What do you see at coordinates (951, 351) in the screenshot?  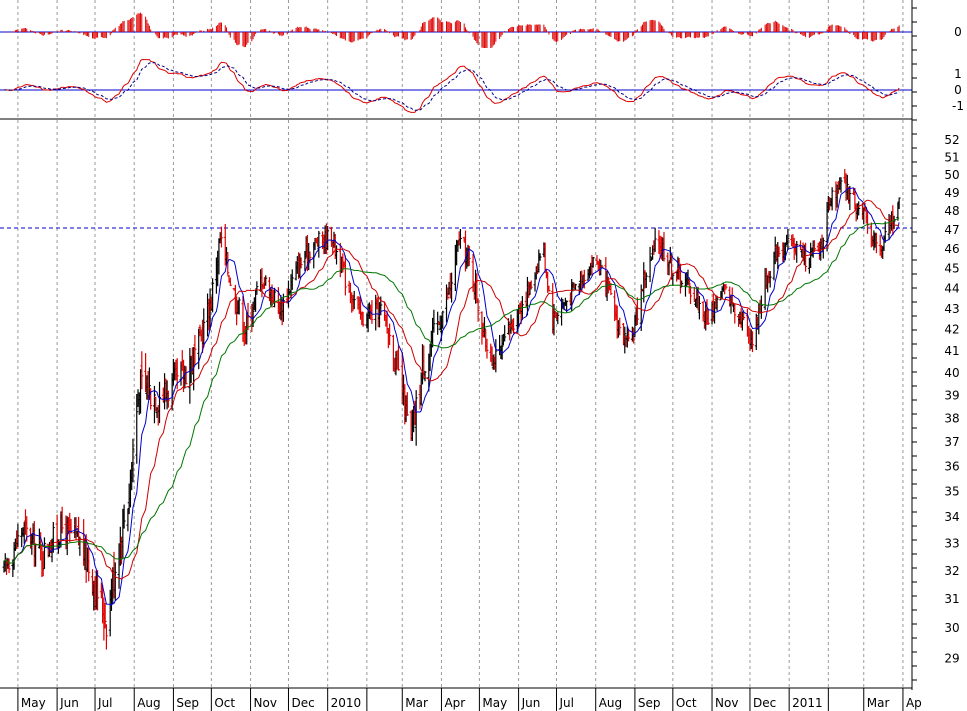 I see `price-tick-label: 41` at bounding box center [951, 351].